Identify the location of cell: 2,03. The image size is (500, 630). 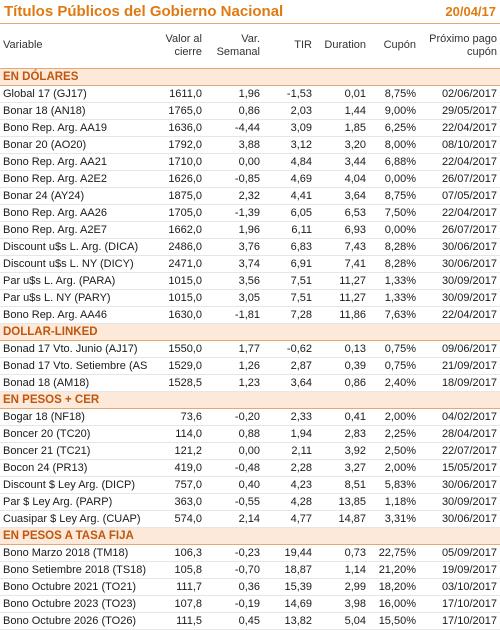
(289, 111).